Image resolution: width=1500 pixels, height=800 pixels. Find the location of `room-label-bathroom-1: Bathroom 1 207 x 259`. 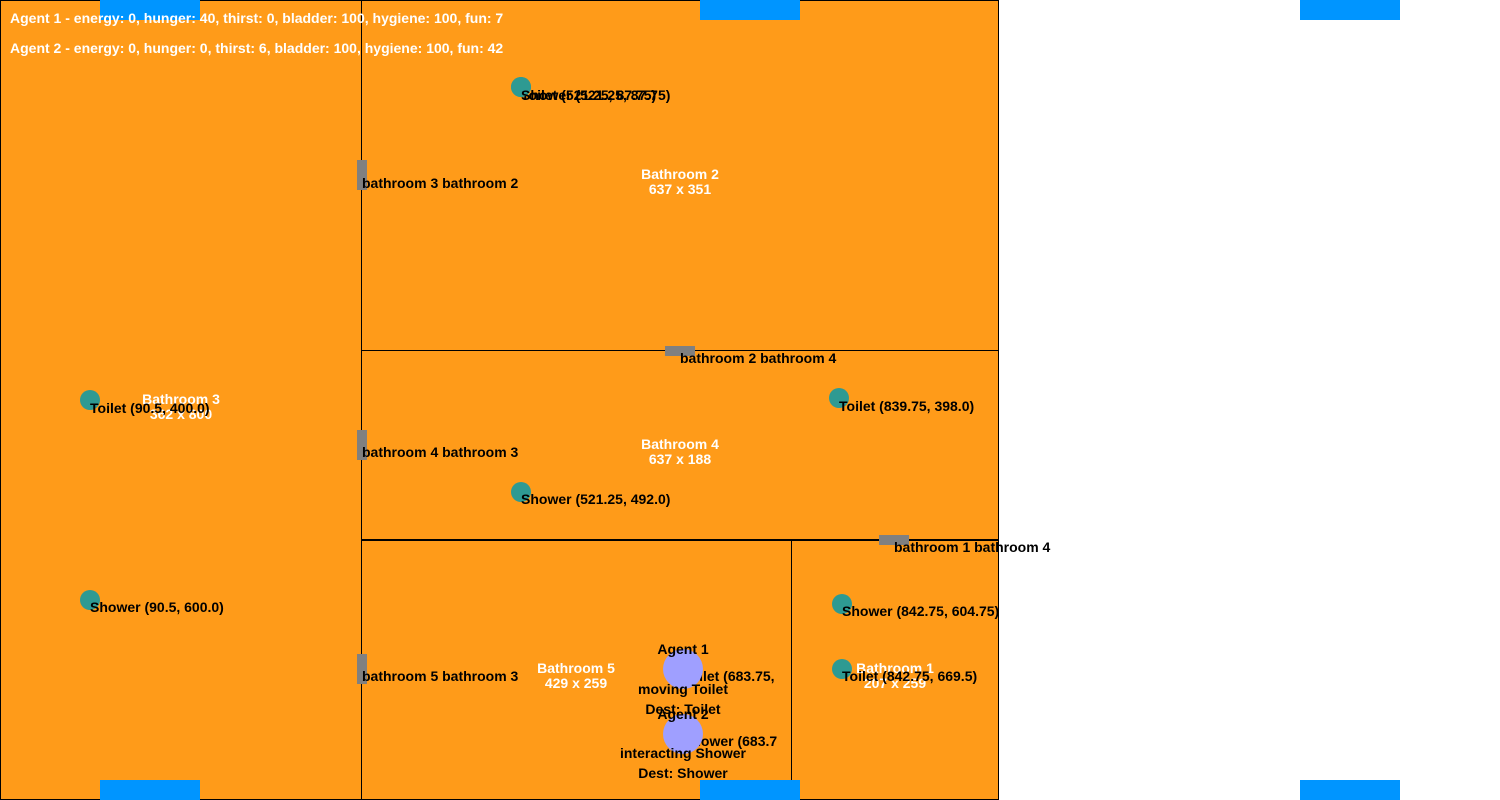

room-label-bathroom-1: Bathroom 1 207 x 259 is located at coordinates (895, 676).